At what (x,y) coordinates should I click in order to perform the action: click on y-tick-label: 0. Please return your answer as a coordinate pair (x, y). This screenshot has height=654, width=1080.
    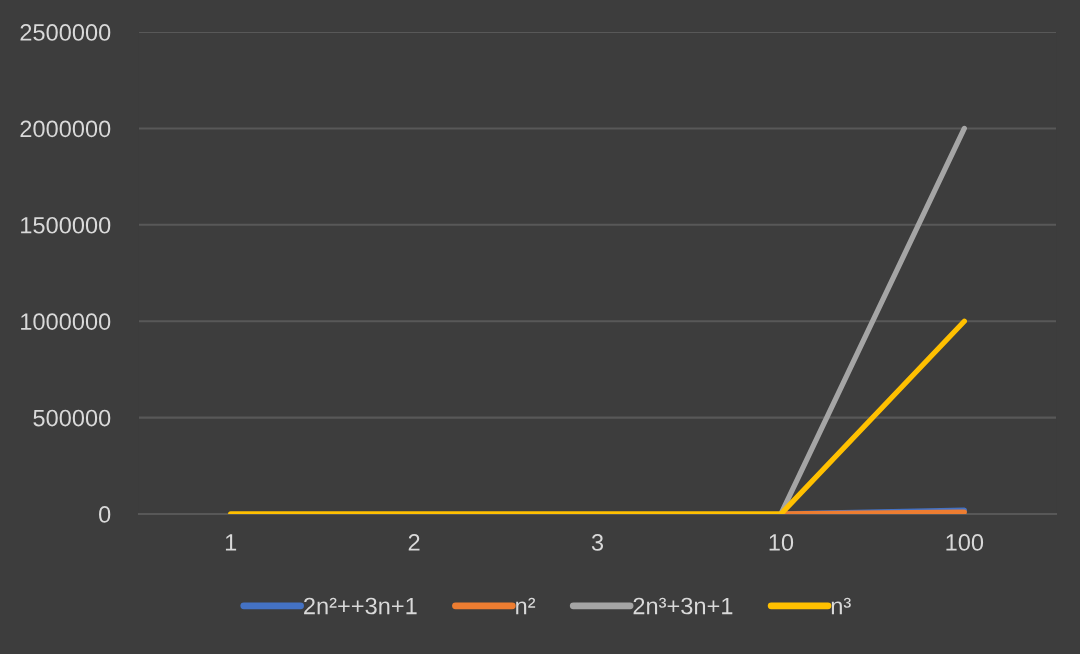
    Looking at the image, I should click on (105, 514).